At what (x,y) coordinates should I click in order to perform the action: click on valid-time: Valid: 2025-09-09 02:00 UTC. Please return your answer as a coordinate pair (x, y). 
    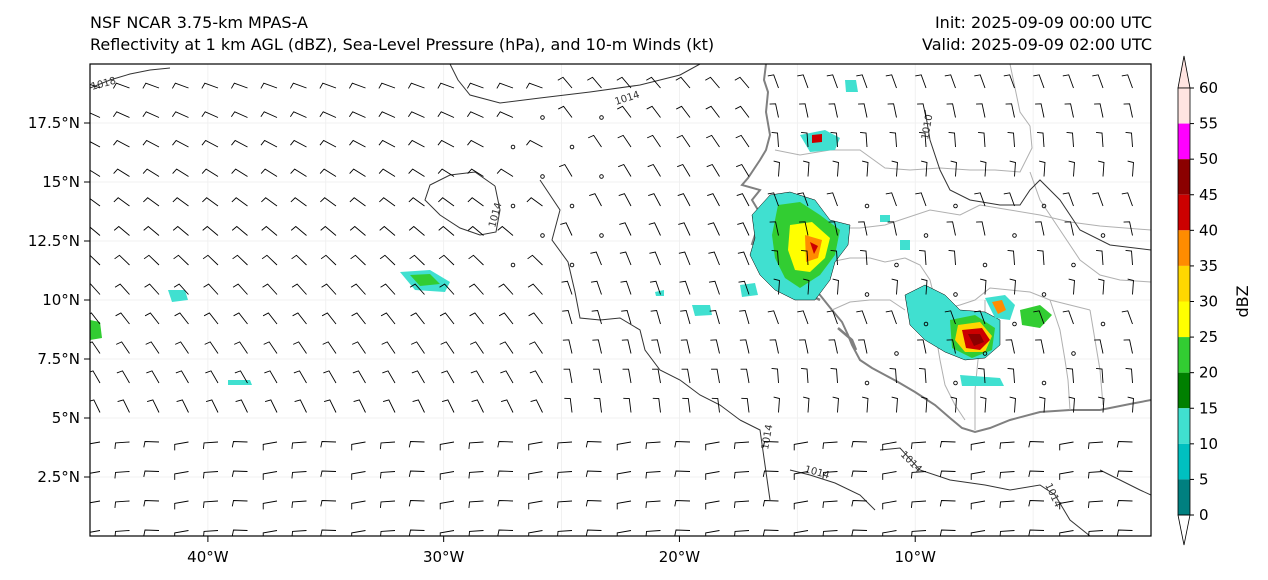
    Looking at the image, I should click on (1036, 44).